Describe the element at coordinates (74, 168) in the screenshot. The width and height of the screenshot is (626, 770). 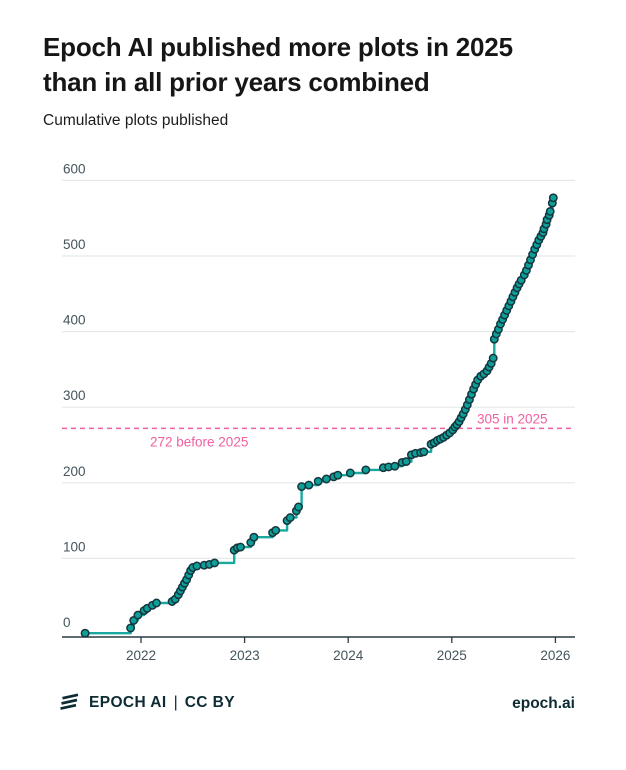
I see `y-tick-label-600: 600` at that location.